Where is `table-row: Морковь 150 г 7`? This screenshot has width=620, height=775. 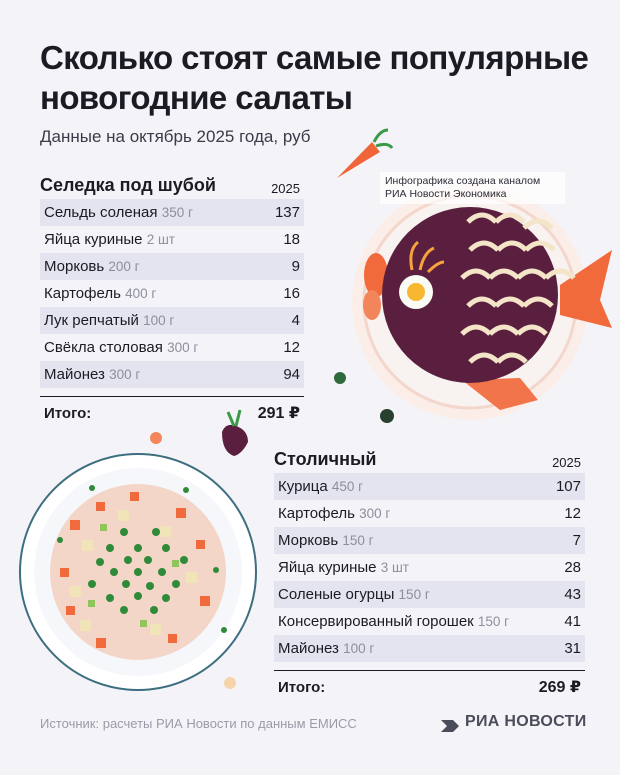 table-row: Морковь 150 г 7 is located at coordinates (429, 540).